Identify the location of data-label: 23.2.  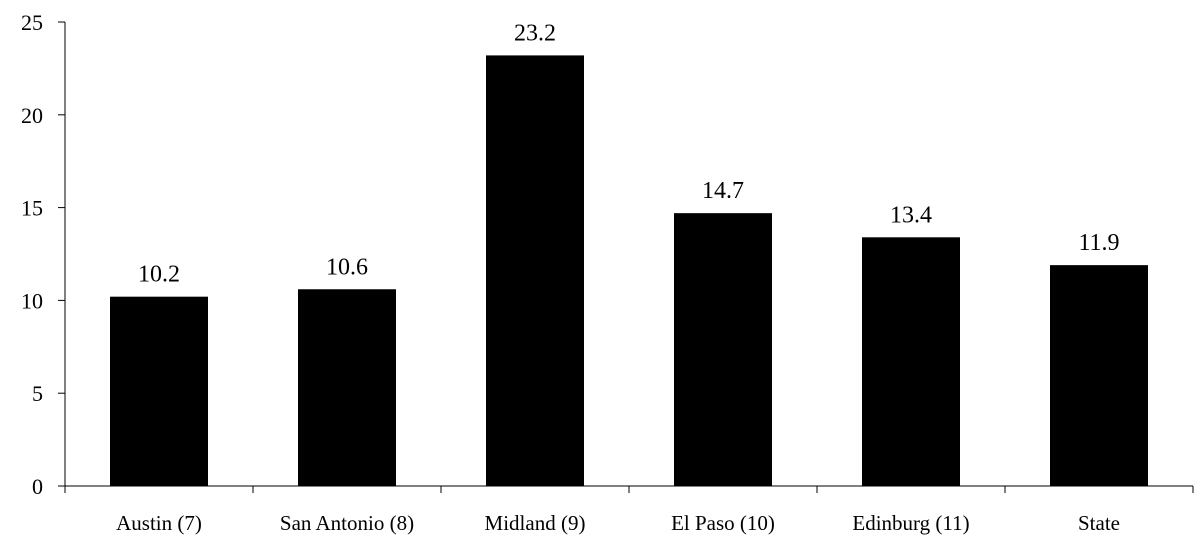
(535, 33).